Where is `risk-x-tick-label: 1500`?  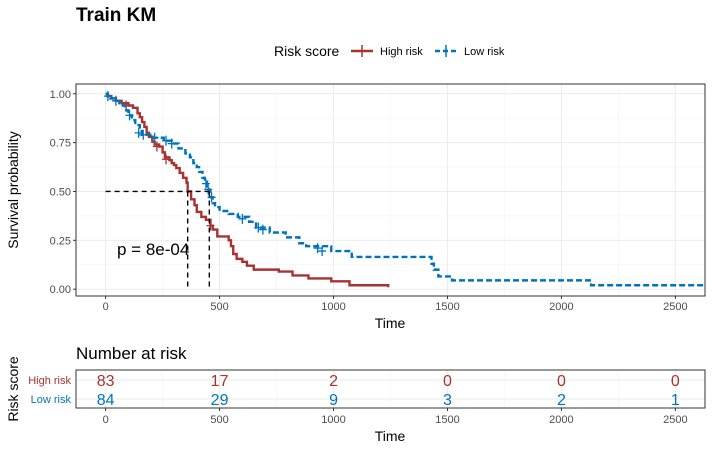 risk-x-tick-label: 1500 is located at coordinates (447, 420).